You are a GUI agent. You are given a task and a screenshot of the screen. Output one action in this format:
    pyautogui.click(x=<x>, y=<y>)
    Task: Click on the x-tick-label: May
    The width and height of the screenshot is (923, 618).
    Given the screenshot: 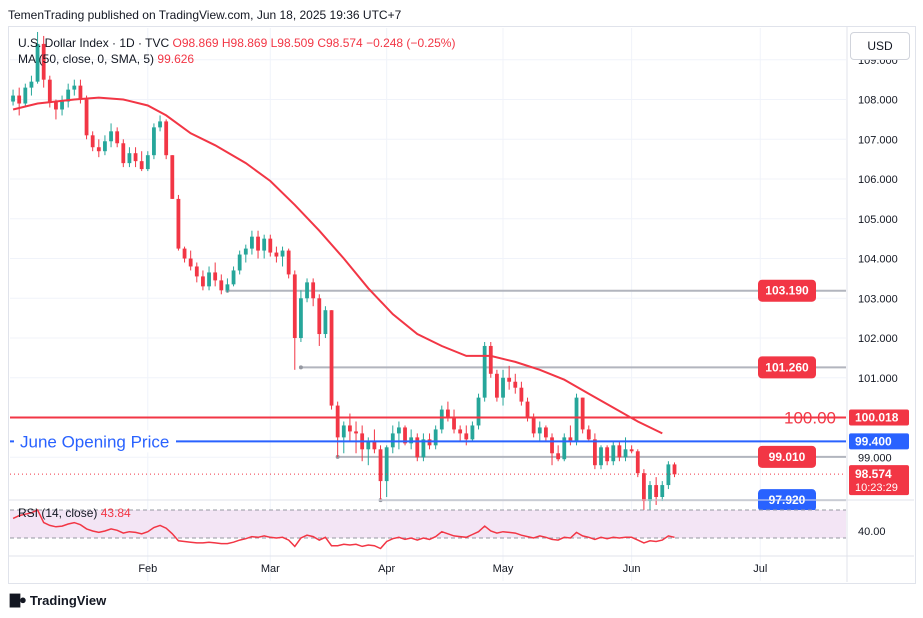 What is the action you would take?
    pyautogui.click(x=503, y=569)
    